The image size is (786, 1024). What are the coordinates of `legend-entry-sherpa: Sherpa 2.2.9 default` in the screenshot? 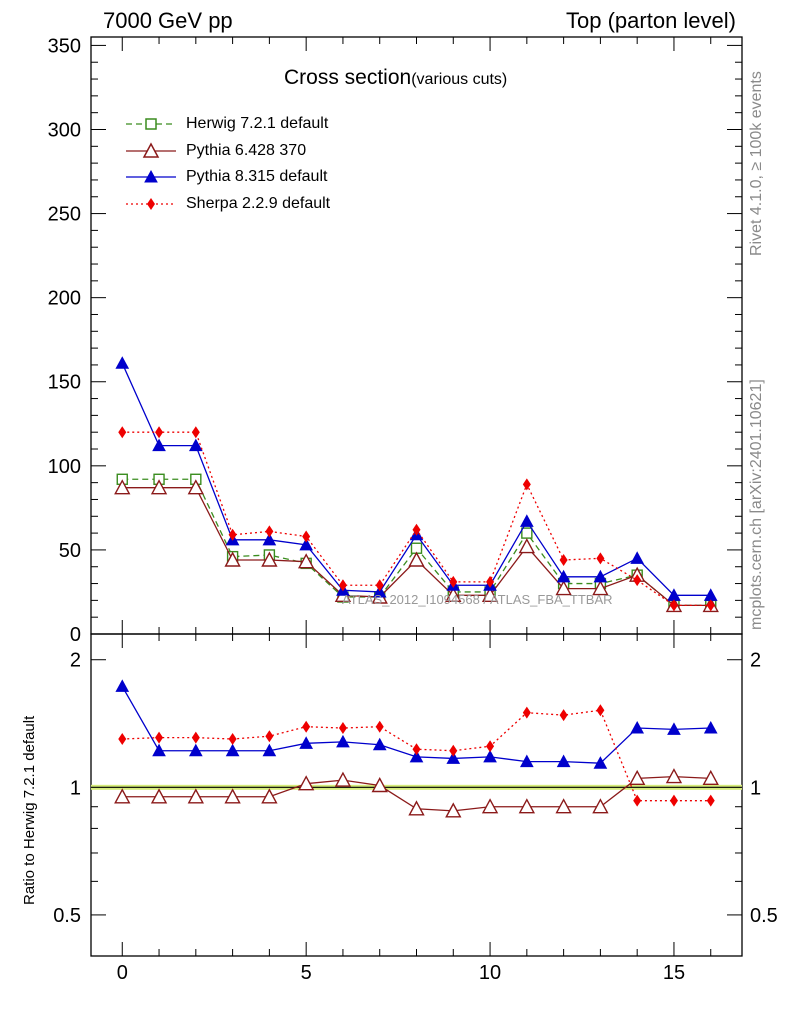 It's located at (226, 204).